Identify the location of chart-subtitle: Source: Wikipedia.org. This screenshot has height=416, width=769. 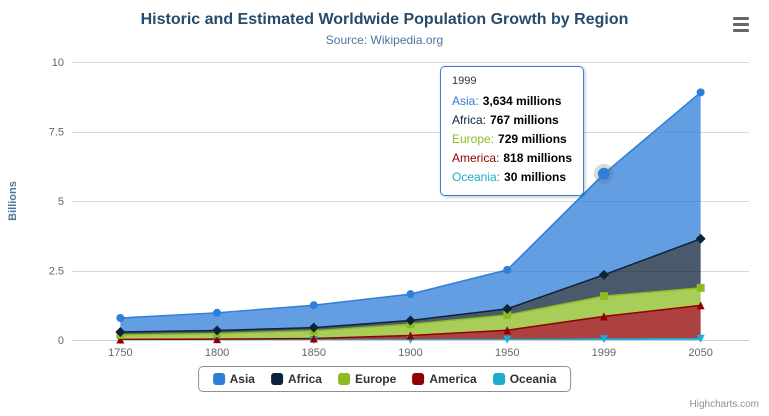
(384, 40).